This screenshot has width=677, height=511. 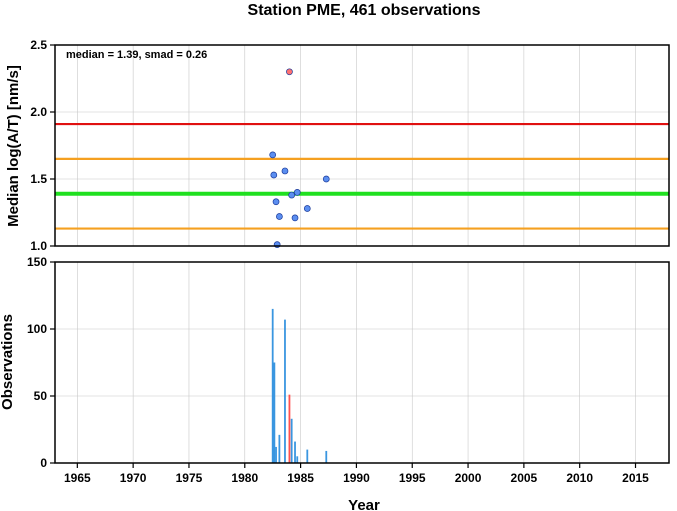 I want to click on observations-y-ticks: 0 50 100 150, so click(x=41, y=362).